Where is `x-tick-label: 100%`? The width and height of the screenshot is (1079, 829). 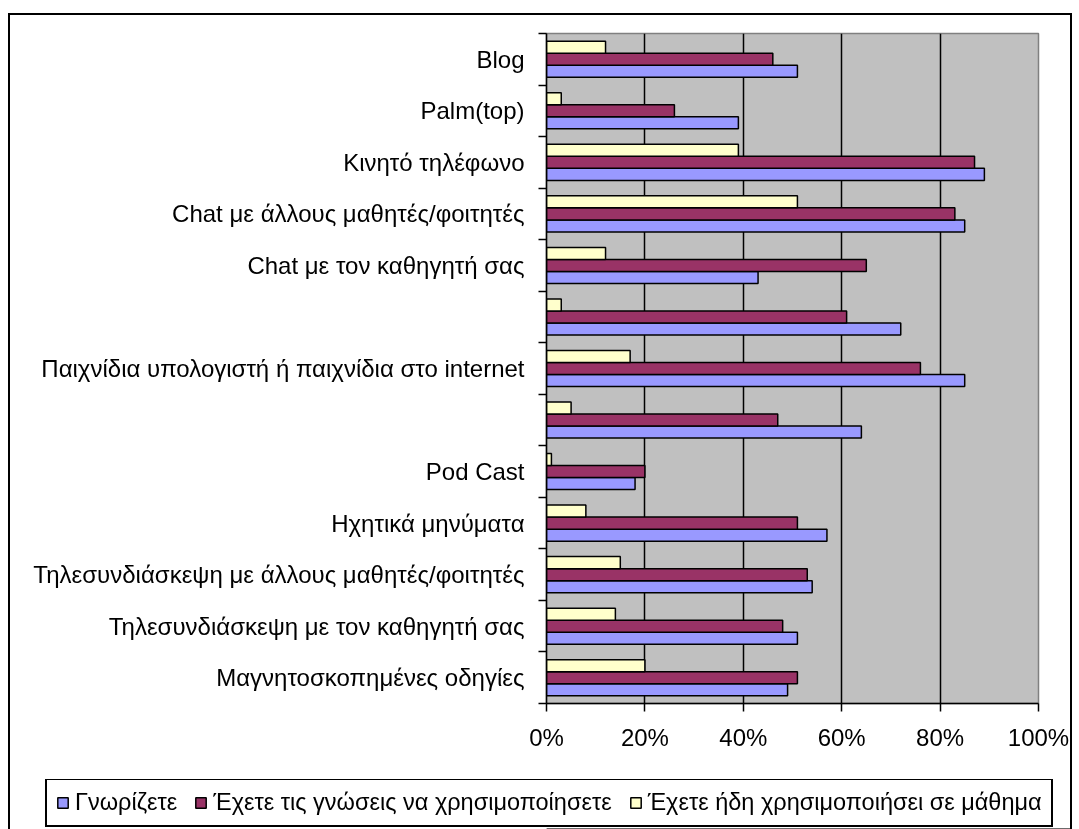 x-tick-label: 100% is located at coordinates (1038, 737).